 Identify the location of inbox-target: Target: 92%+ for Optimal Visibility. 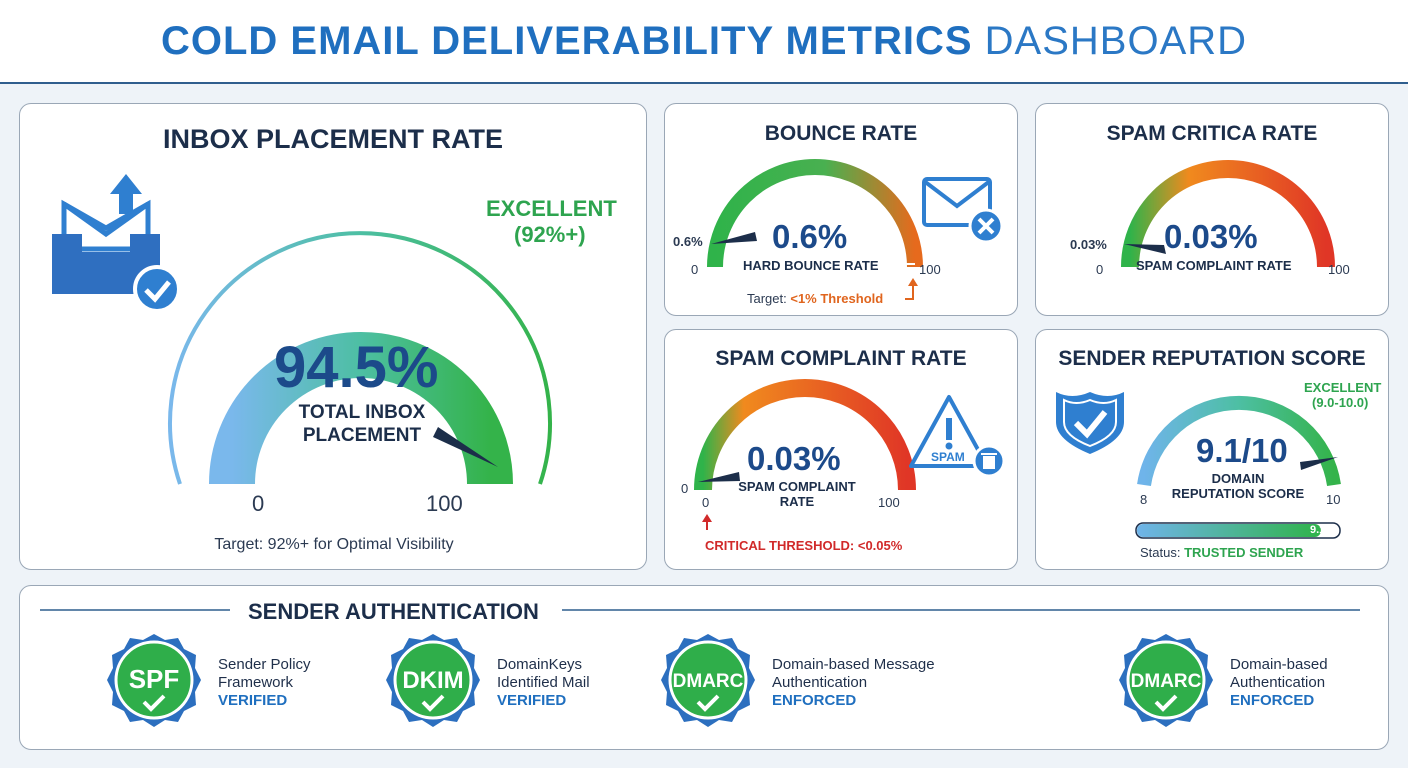
(334, 544).